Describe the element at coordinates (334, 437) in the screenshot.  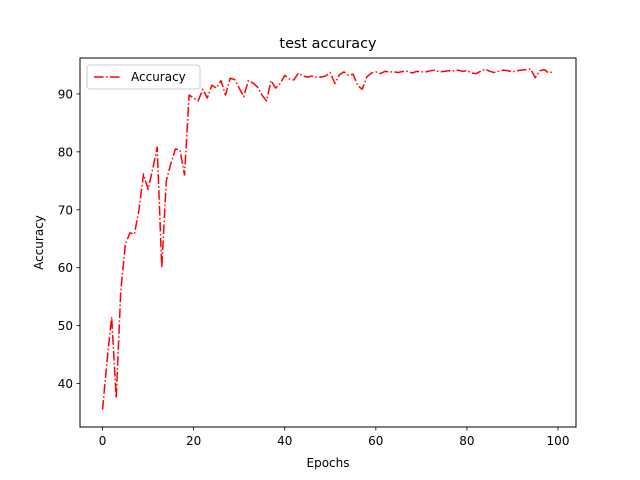
I see `x-axis: 0 20 40 60 80 100` at that location.